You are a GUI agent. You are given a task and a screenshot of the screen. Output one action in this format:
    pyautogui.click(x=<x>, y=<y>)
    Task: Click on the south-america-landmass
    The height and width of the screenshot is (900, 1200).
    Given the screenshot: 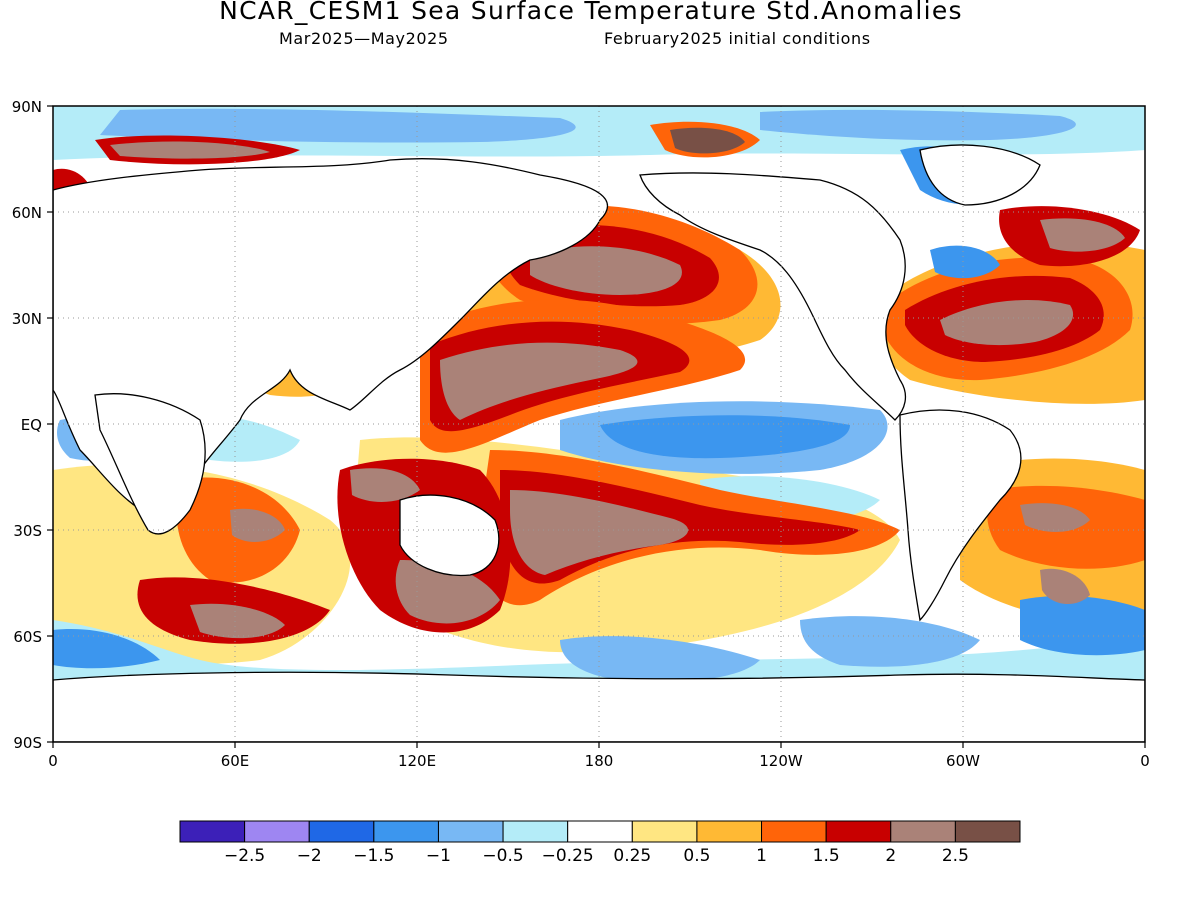 What is the action you would take?
    pyautogui.click(x=960, y=515)
    